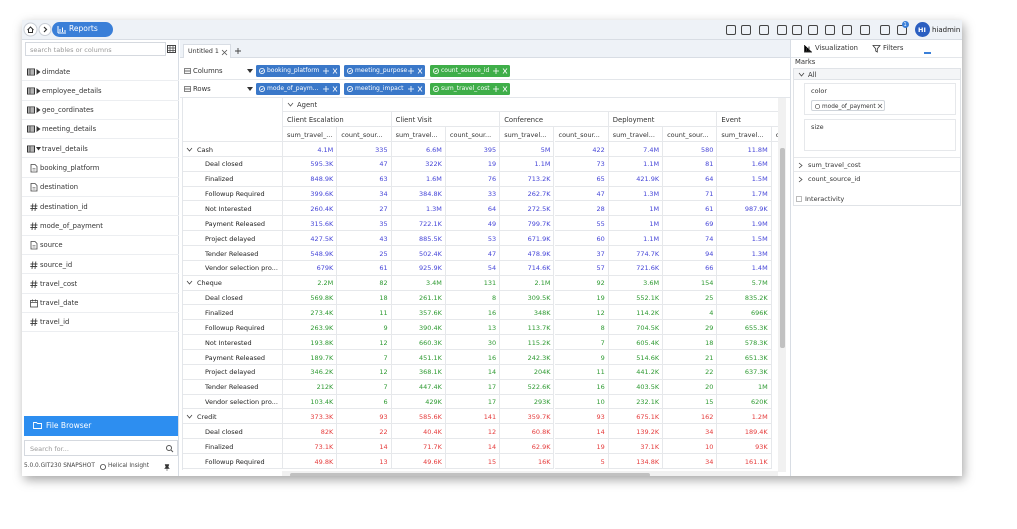  I want to click on sidebar-item: dimdate, so click(100, 72).